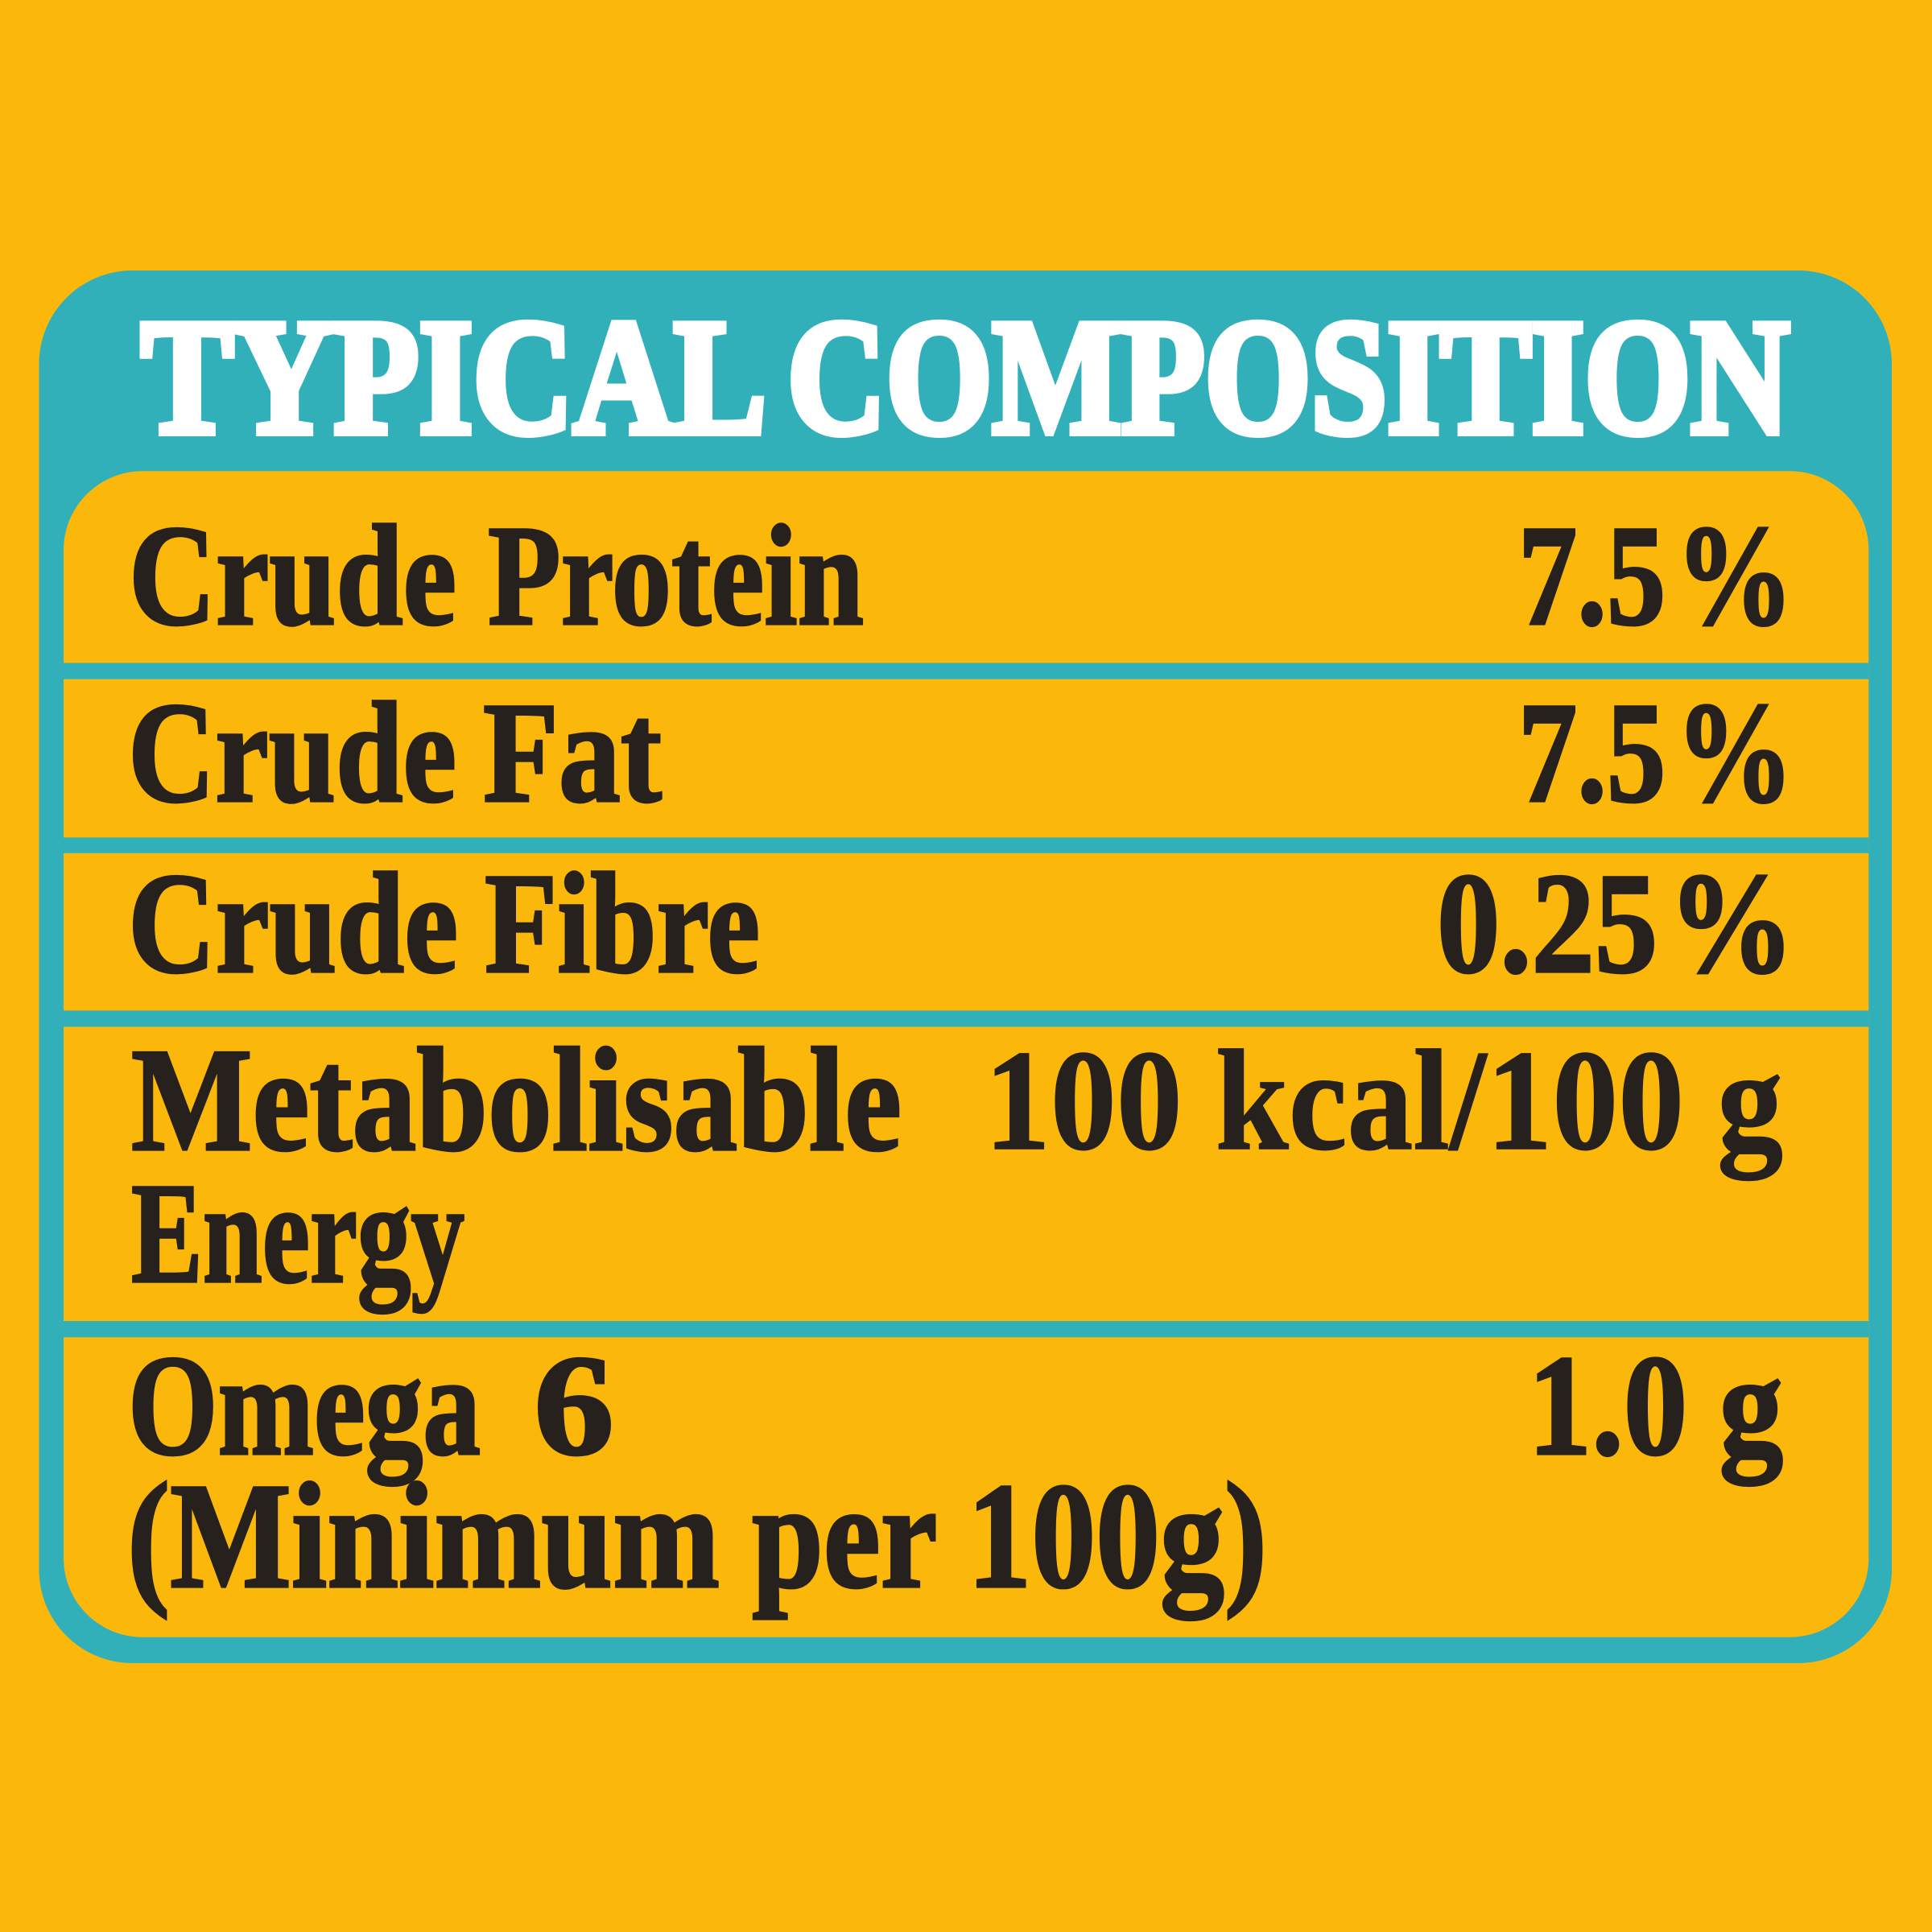 This screenshot has width=1932, height=1932. What do you see at coordinates (453, 378) in the screenshot?
I see `svg-text: TYPICAL` at bounding box center [453, 378].